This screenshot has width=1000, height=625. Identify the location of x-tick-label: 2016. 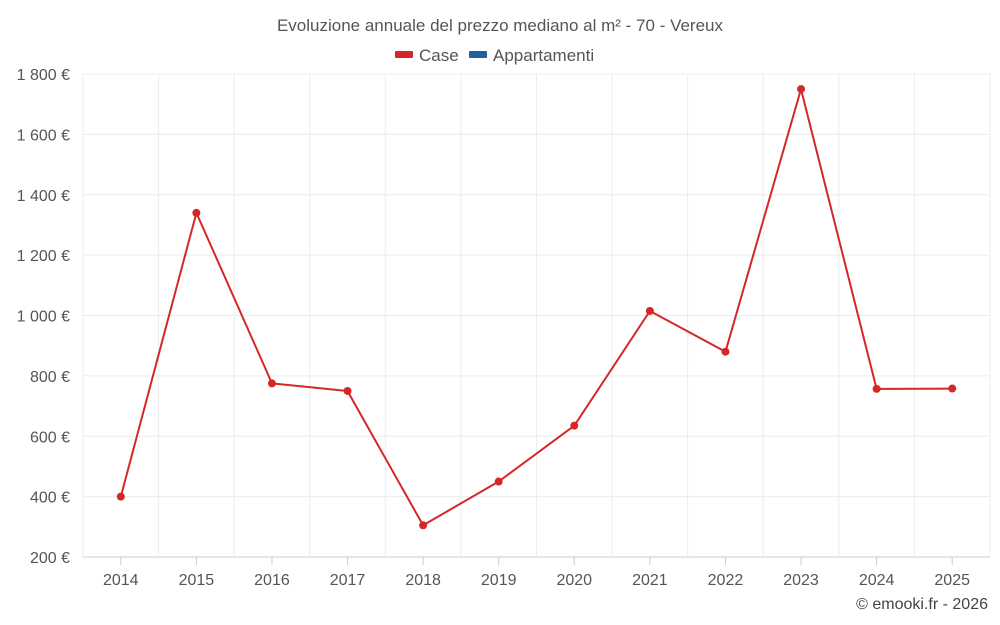
(272, 580).